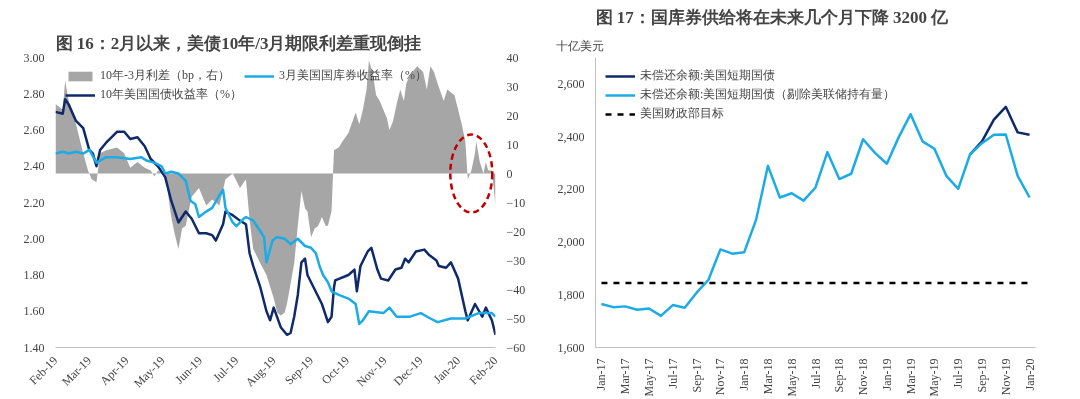  I want to click on y2-tick-label: −60, so click(516, 347).